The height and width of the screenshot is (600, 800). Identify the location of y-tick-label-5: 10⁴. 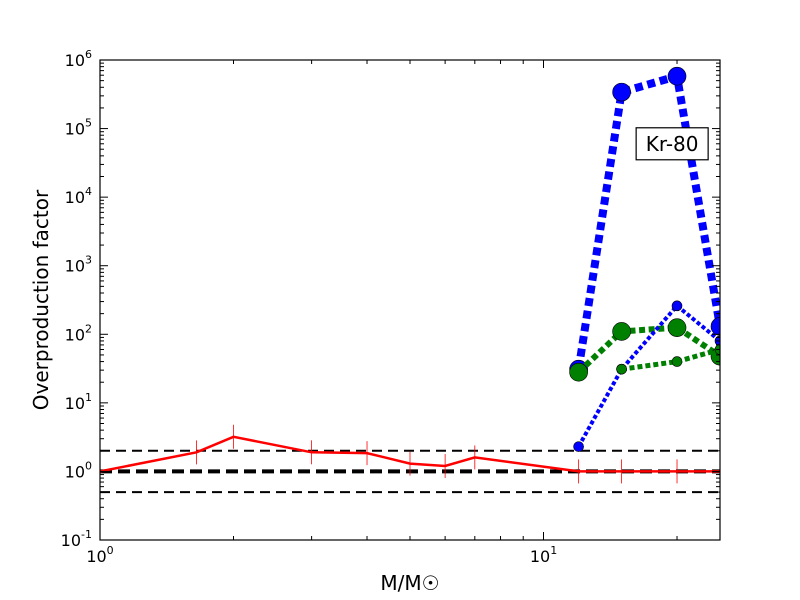
(78, 196).